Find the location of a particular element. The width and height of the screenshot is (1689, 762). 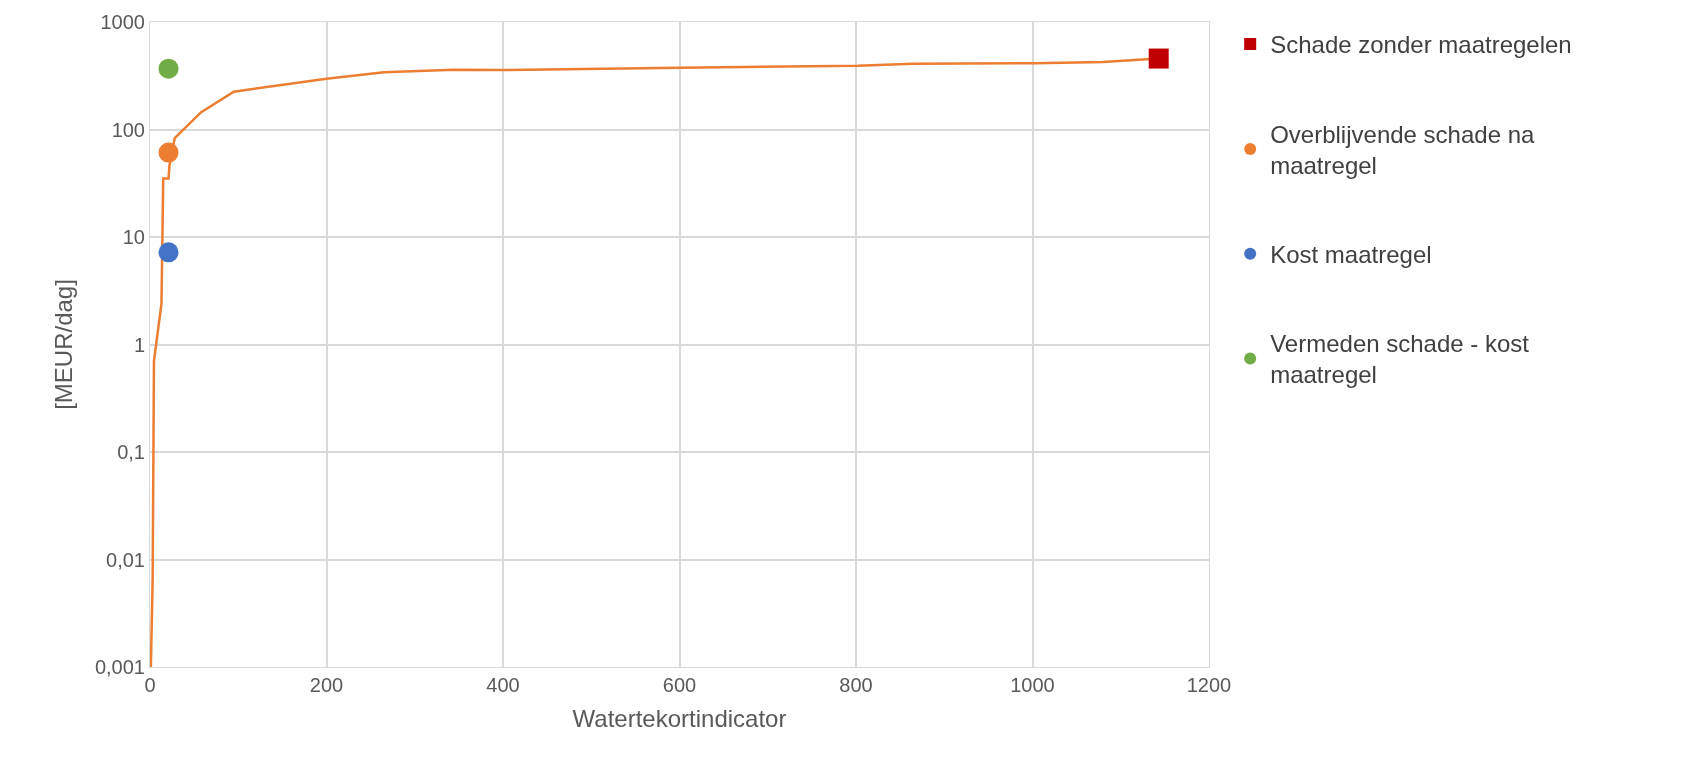

y-tick-label: 1 is located at coordinates (139, 344).